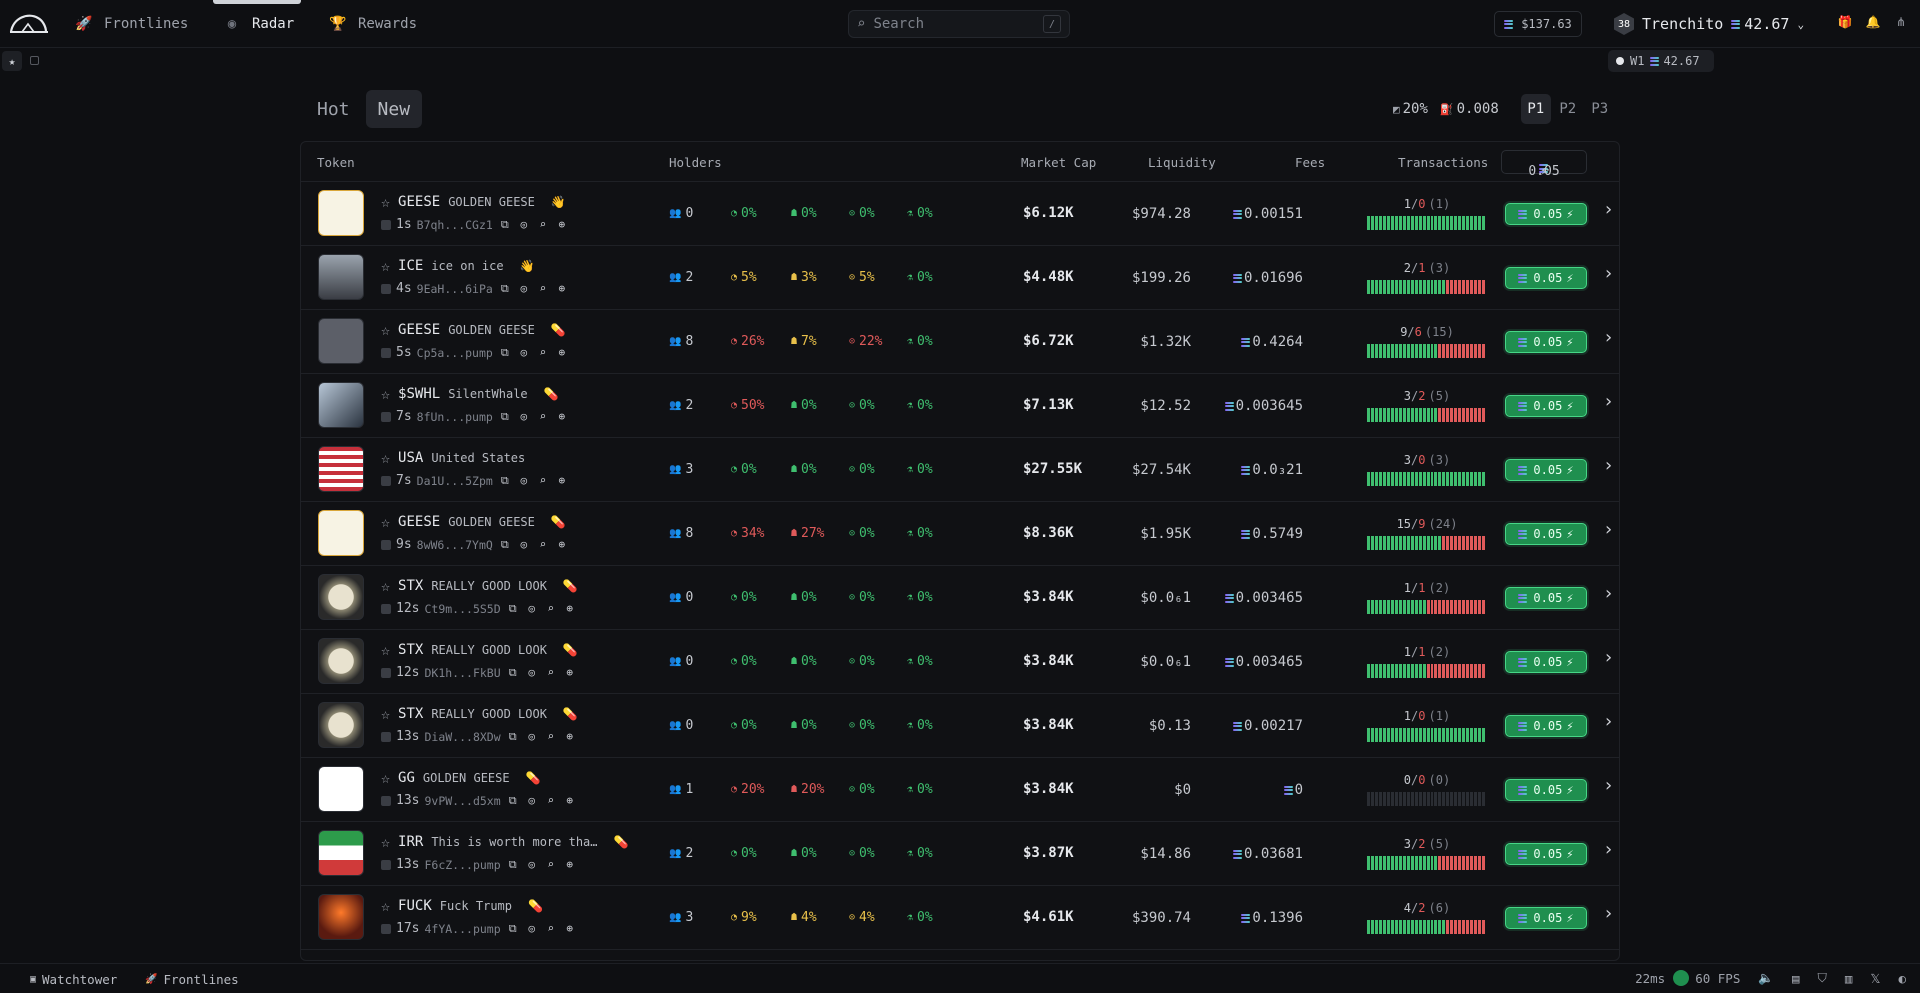 The image size is (1920, 993). Describe the element at coordinates (192, 979) in the screenshot. I see `frontlines-button: 🚀 Frontlines` at that location.